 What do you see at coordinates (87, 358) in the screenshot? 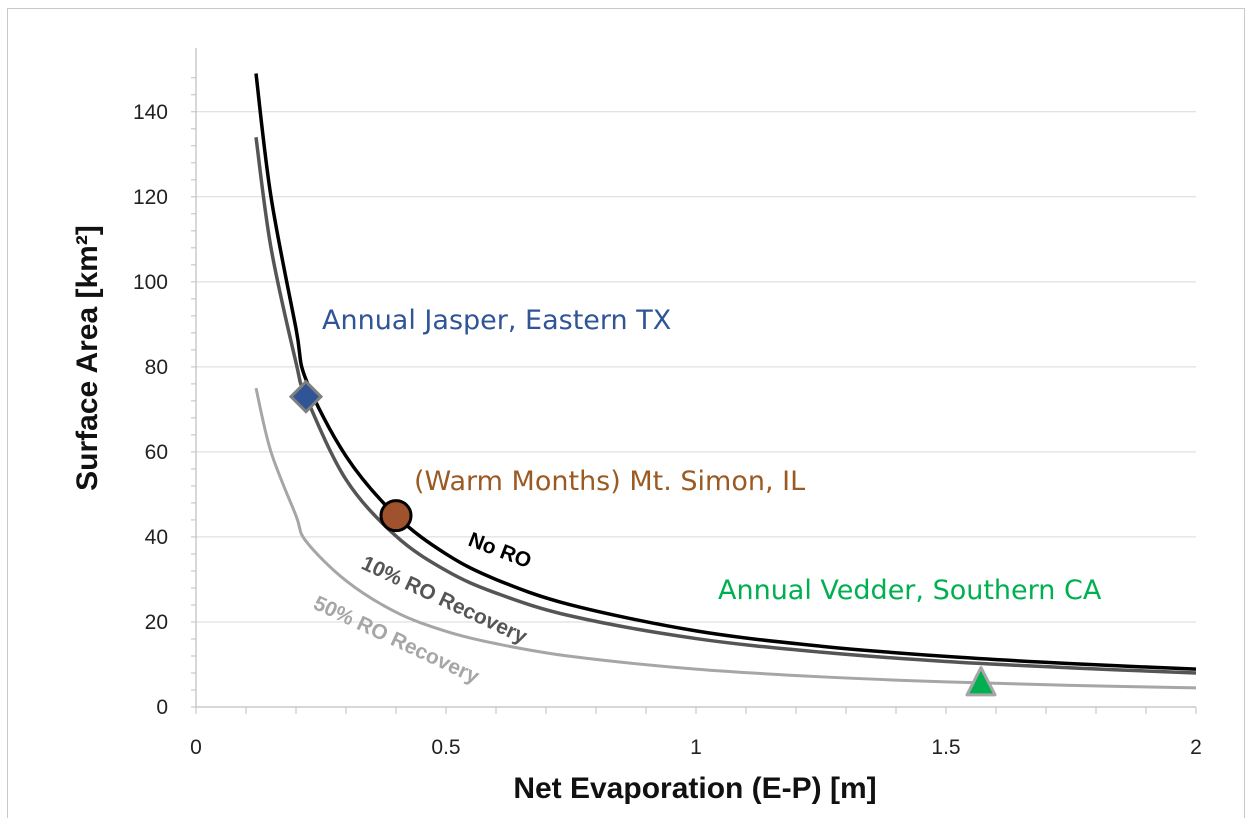
I see `y-axis-title: Surface Area [km²]` at bounding box center [87, 358].